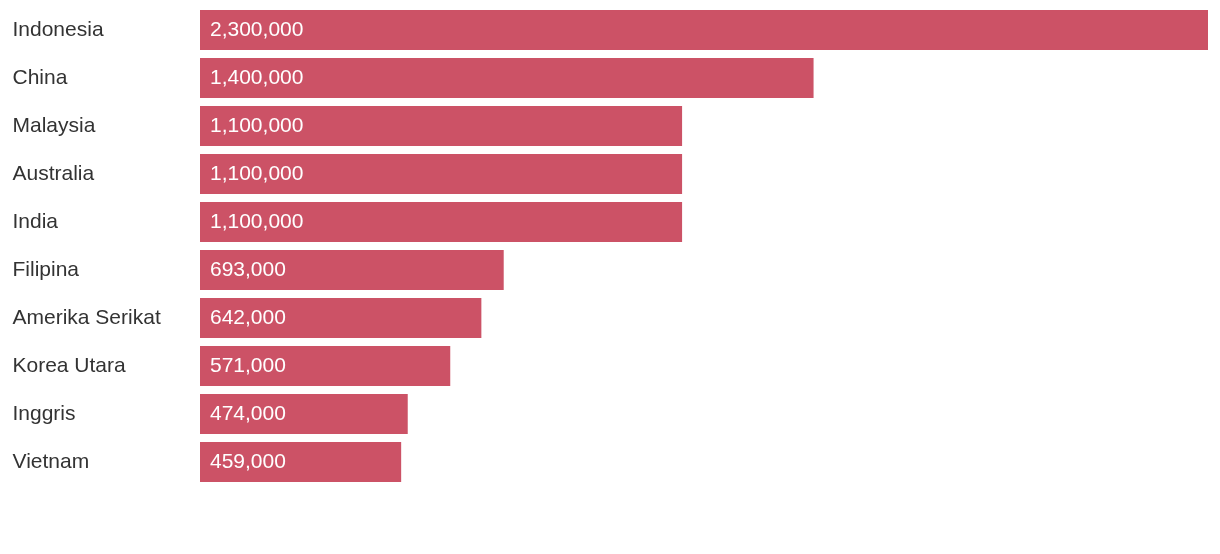 This screenshot has width=1220, height=554. I want to click on y-tick-label: India, so click(35, 220).